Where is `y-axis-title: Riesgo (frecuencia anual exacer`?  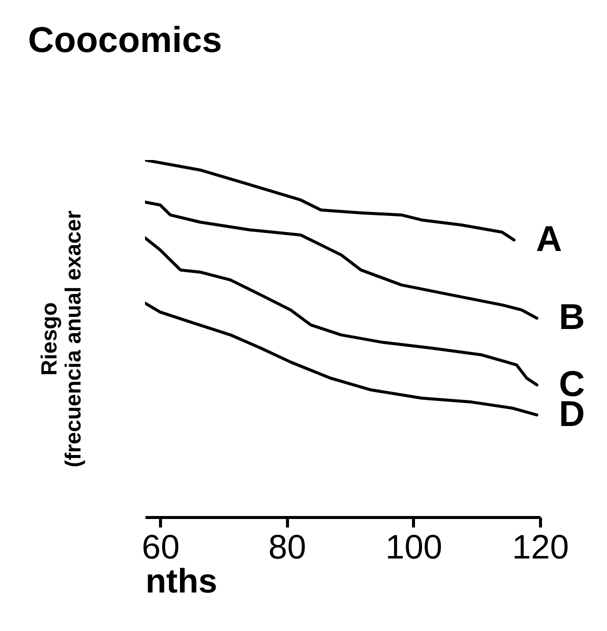
y-axis-title: Riesgo (frecuencia anual exacer is located at coordinates (61, 339).